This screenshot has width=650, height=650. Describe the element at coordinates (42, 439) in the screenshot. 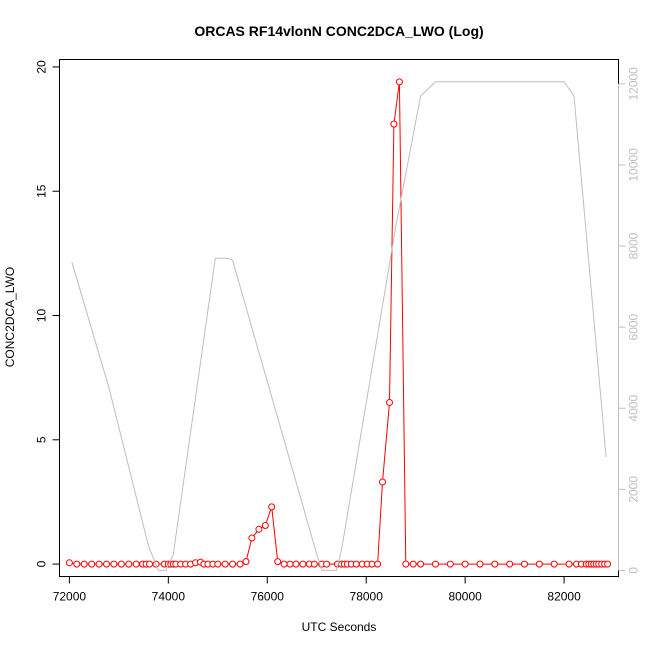

I see `y-tick-label: 5` at that location.